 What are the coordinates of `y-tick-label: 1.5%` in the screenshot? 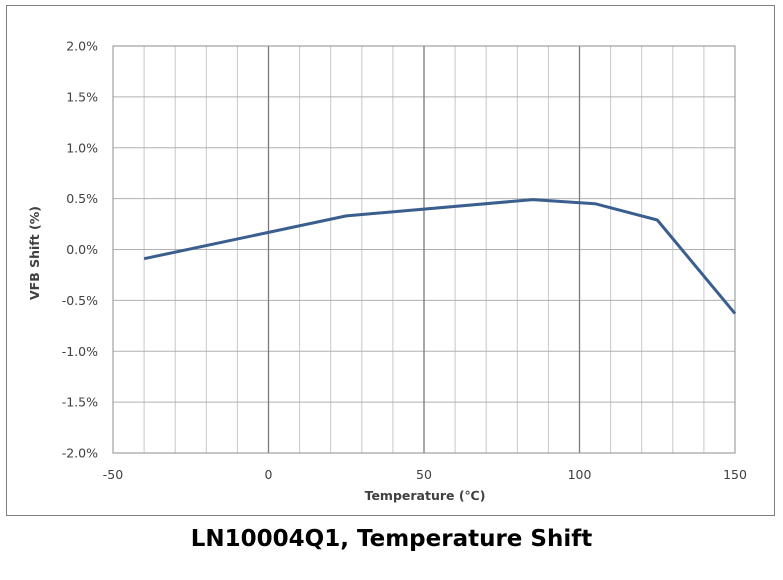 It's located at (82, 96).